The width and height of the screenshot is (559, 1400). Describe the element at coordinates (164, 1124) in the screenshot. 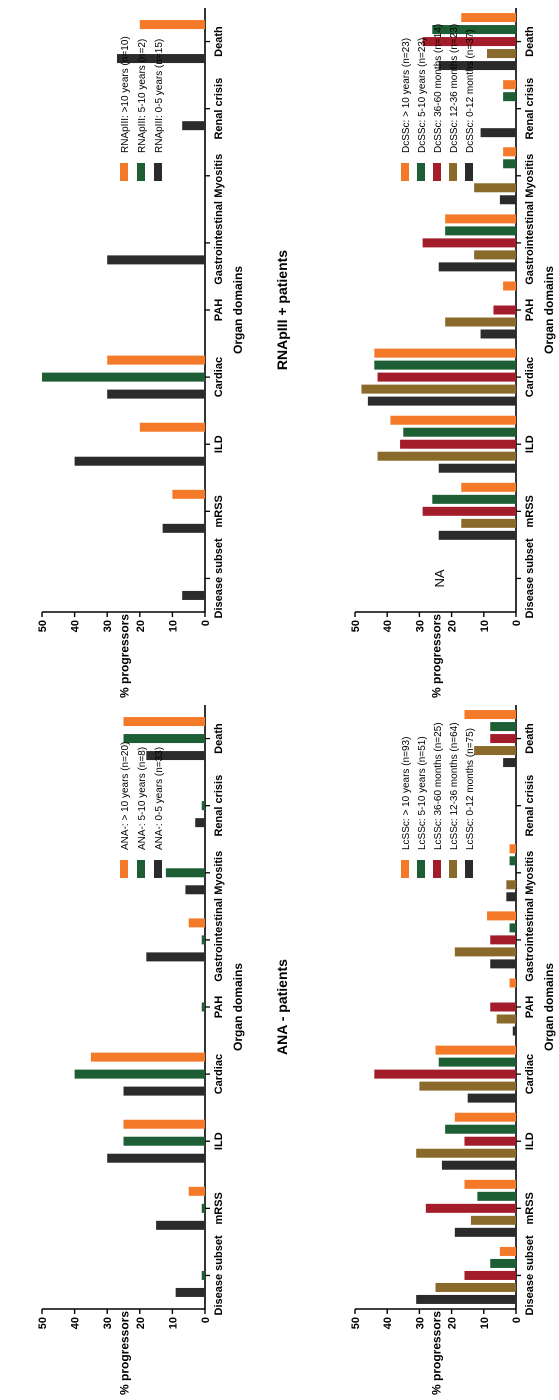

I see `bar-ana-10-years-n-20-ild` at that location.